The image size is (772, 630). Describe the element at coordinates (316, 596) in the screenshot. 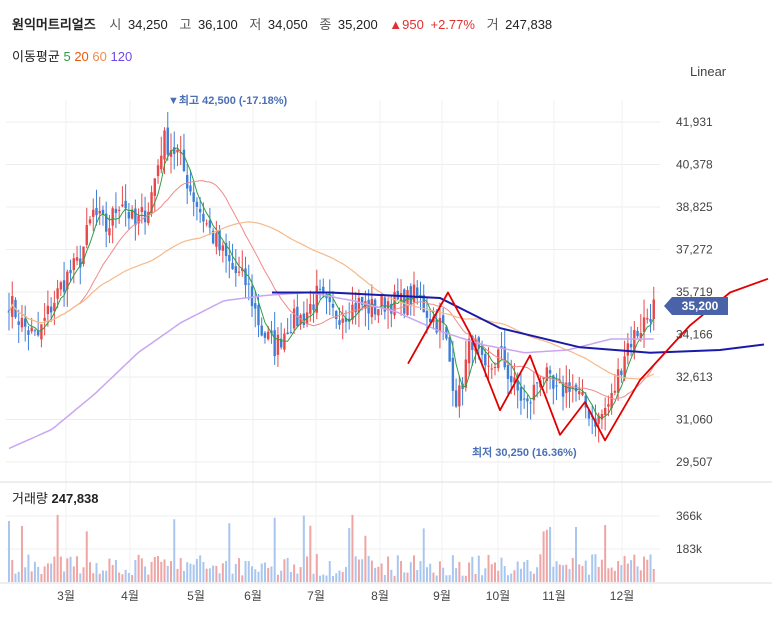

I see `x-tick-label: 7월` at that location.